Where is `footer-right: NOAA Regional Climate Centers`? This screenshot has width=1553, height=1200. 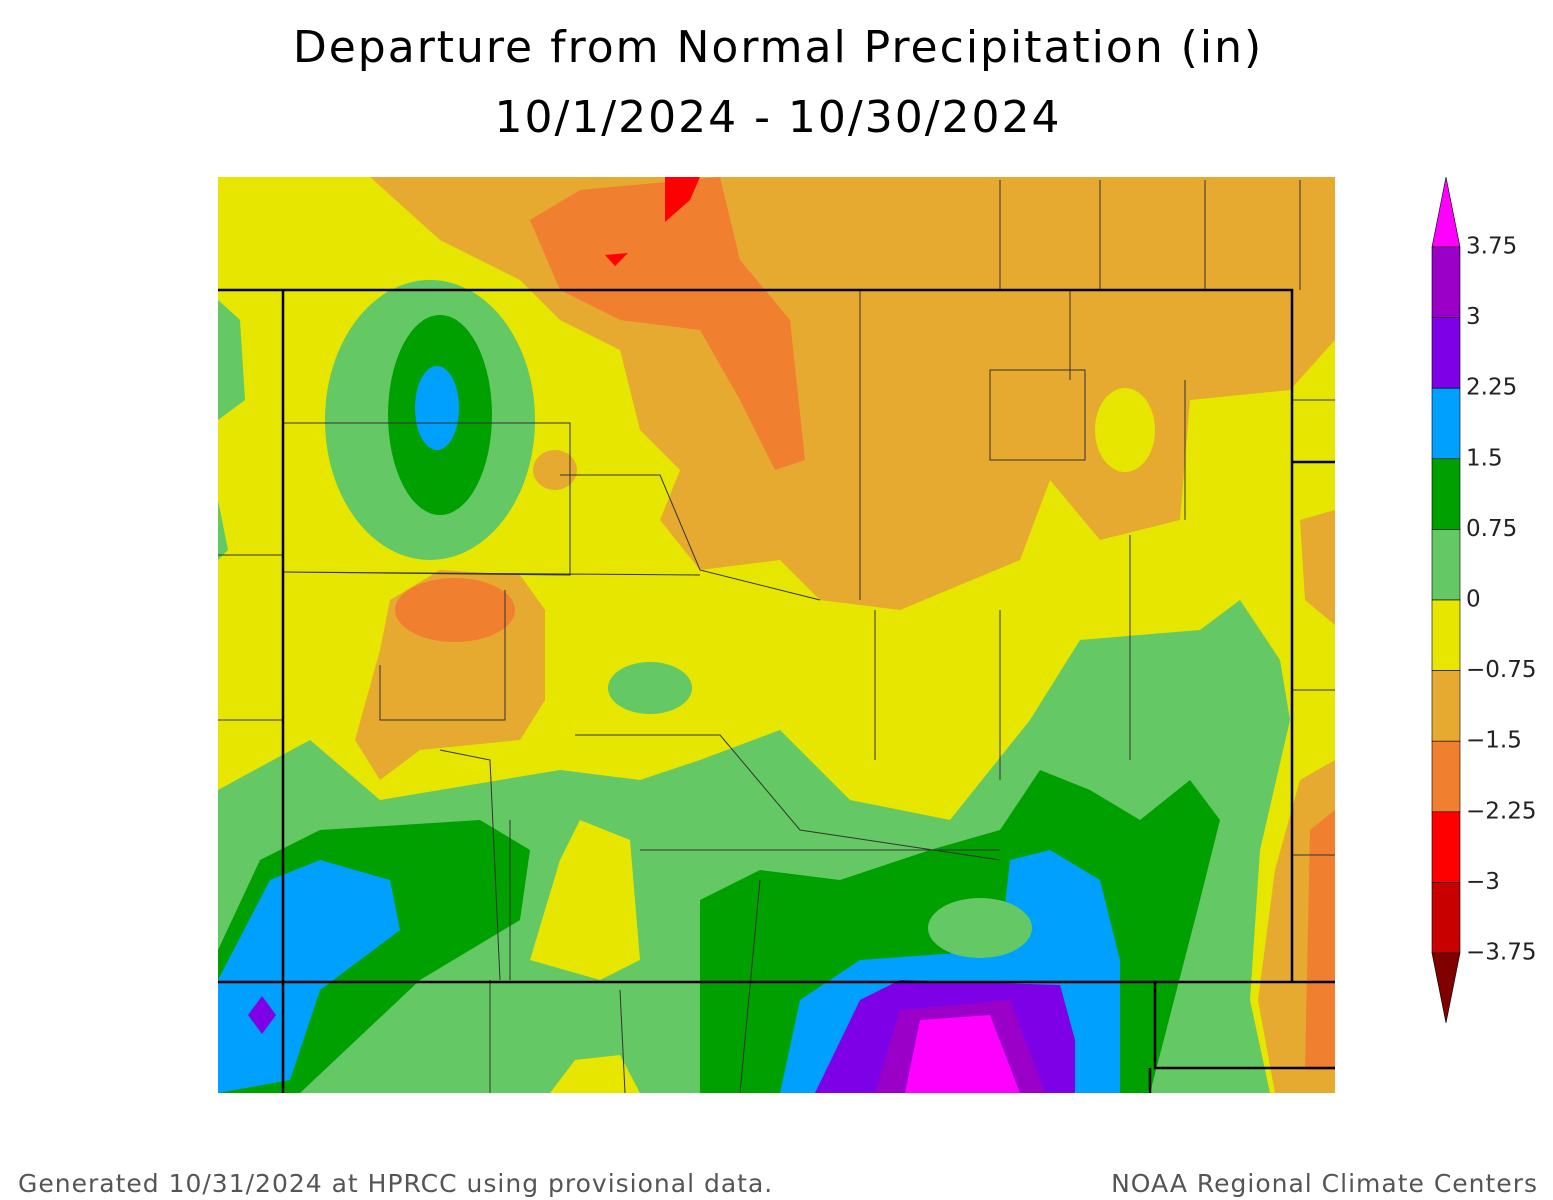
footer-right: NOAA Regional Climate Centers is located at coordinates (1324, 1183).